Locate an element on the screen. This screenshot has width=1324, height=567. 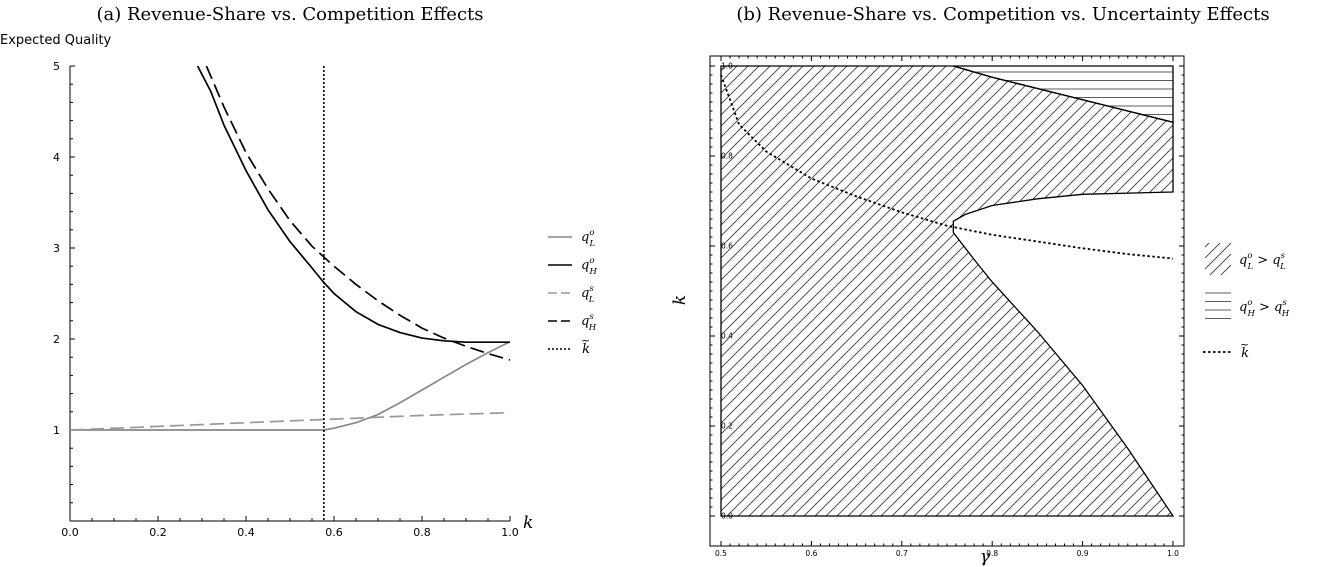
series-line-qhs is located at coordinates (357, 213).